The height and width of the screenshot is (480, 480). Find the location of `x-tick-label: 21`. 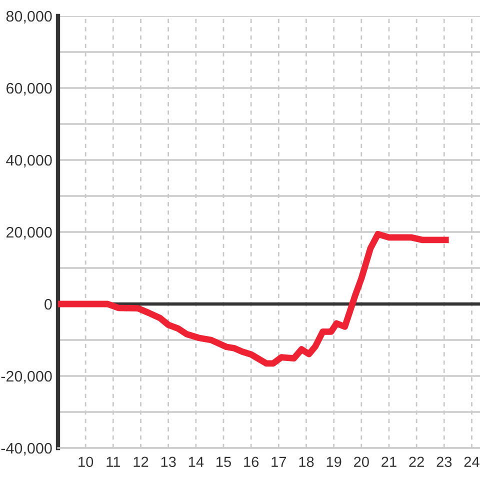

x-tick-label: 21 is located at coordinates (389, 461).